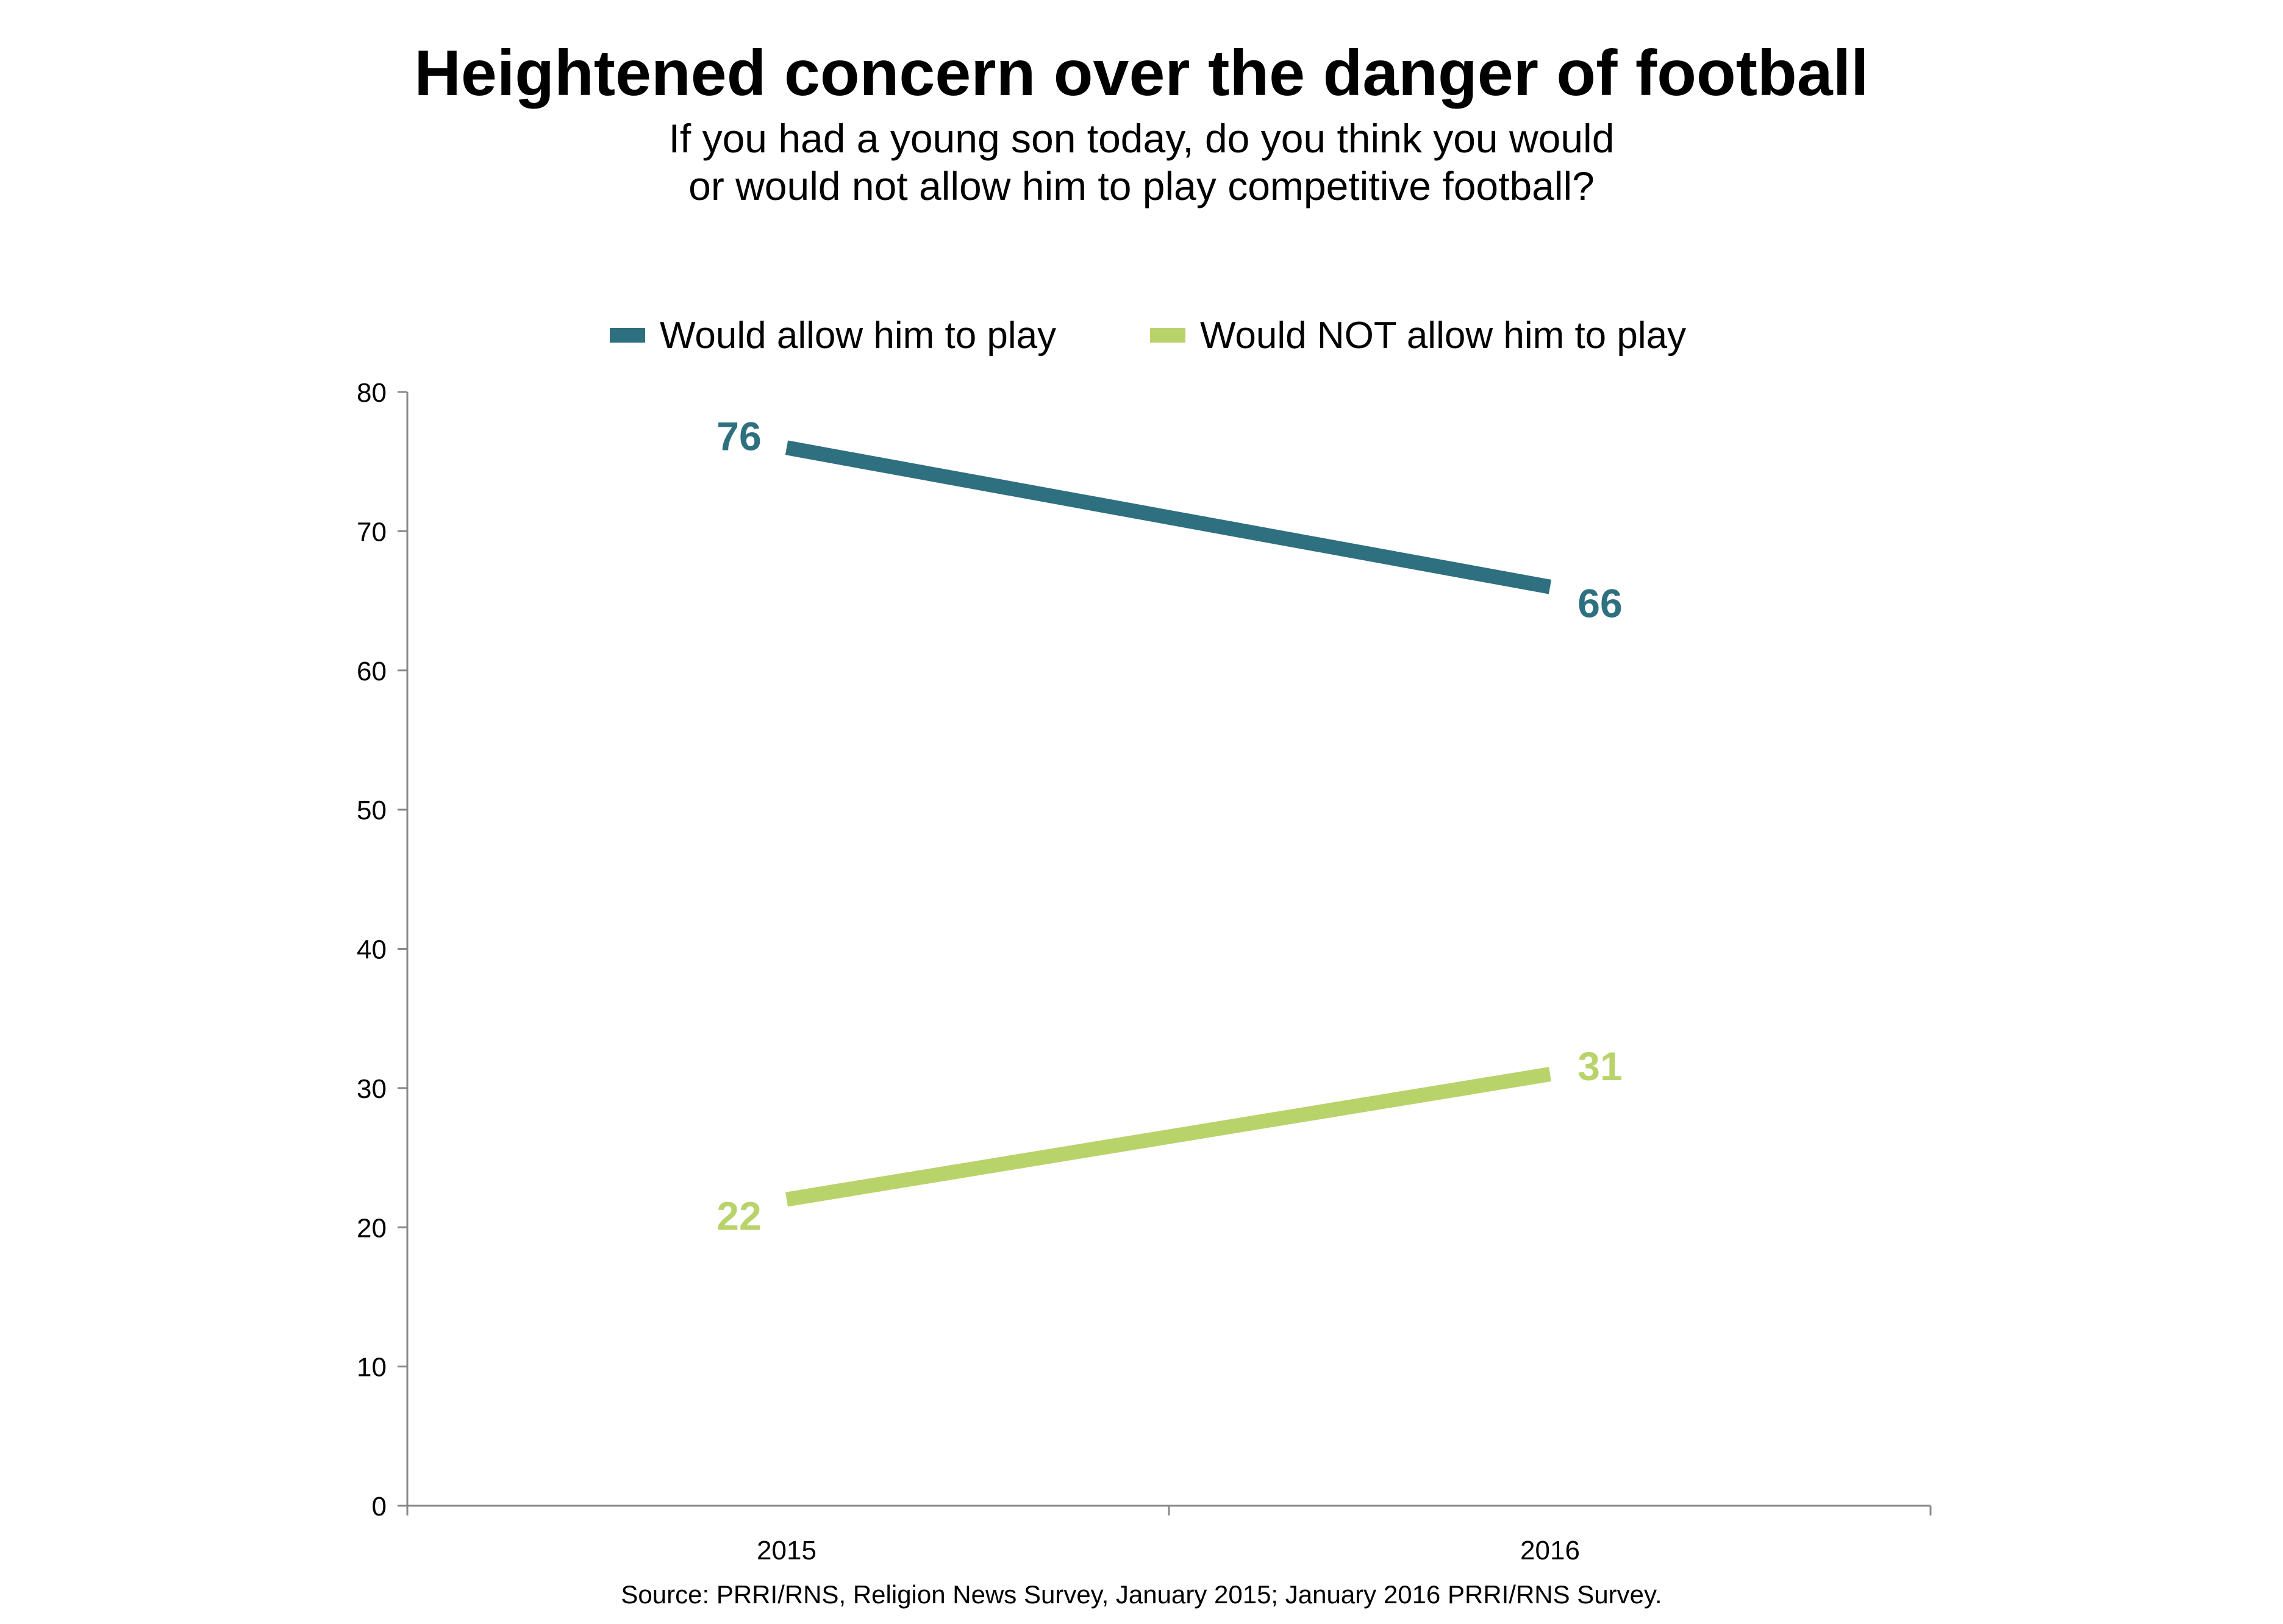 The height and width of the screenshot is (1624, 2283). I want to click on y-tick-label: 60, so click(372, 672).